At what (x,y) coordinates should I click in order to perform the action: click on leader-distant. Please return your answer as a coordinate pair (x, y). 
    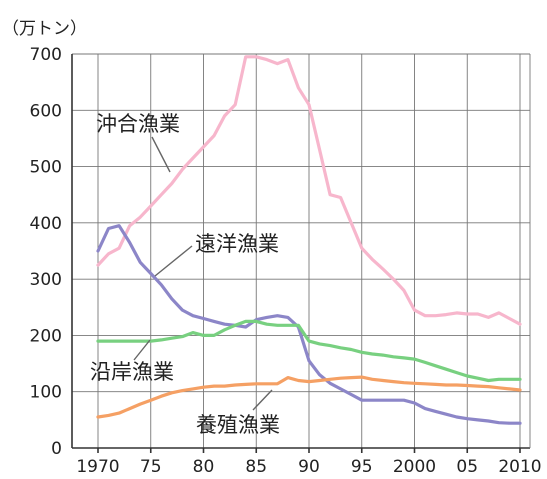
    Looking at the image, I should click on (173, 261).